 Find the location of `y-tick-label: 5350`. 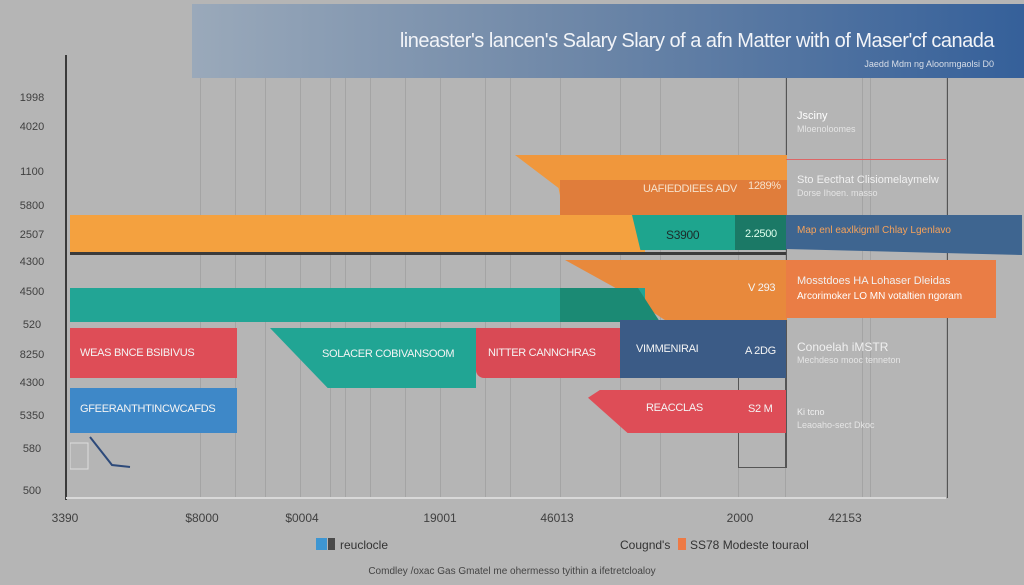

y-tick-label: 5350 is located at coordinates (32, 416).